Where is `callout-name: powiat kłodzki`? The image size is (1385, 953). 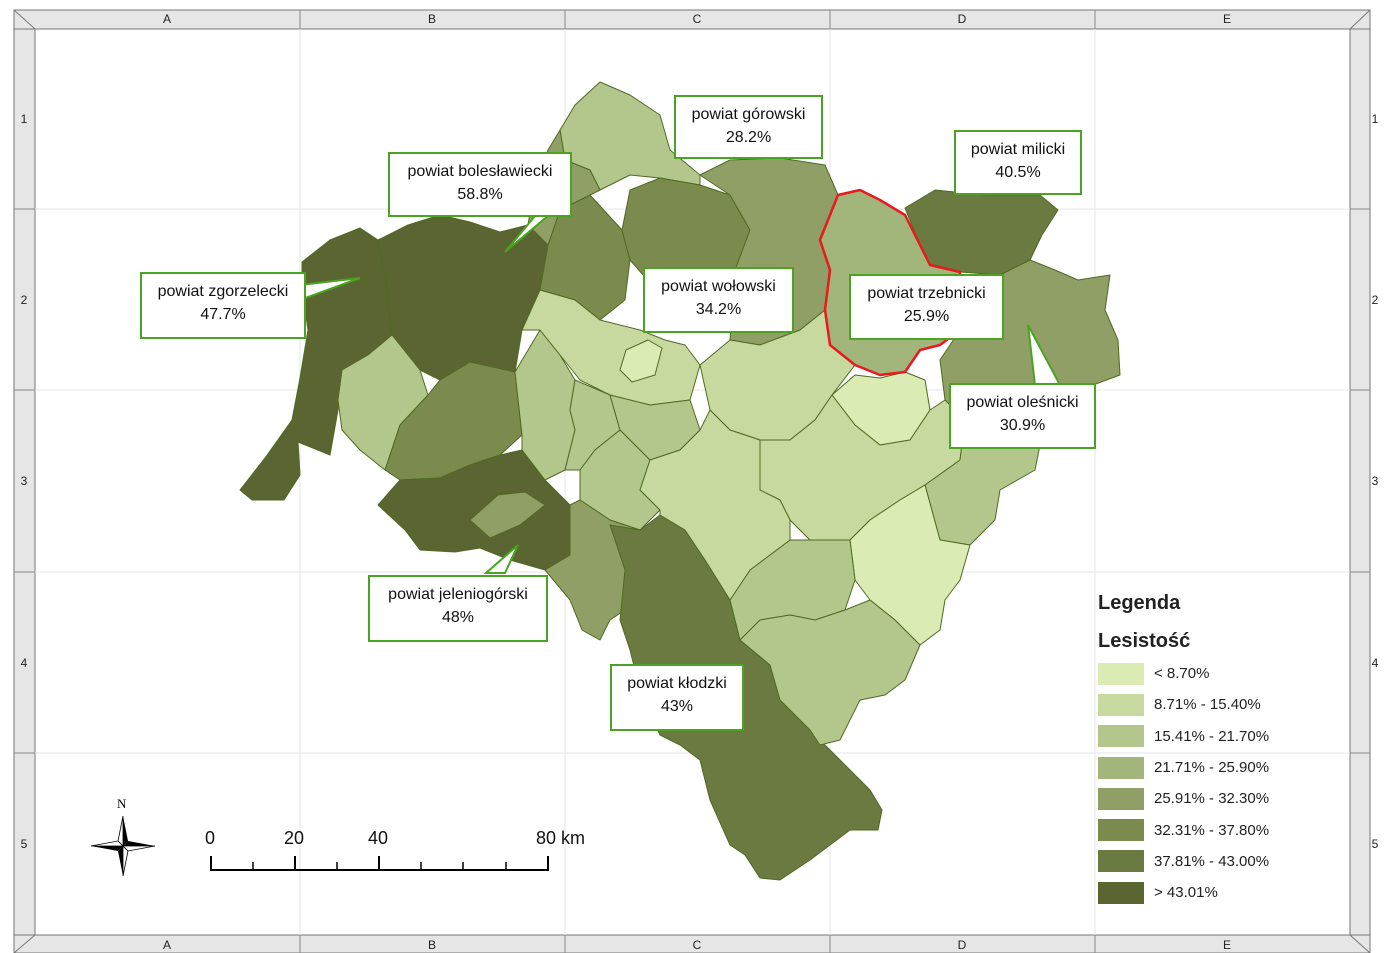 callout-name: powiat kłodzki is located at coordinates (677, 683).